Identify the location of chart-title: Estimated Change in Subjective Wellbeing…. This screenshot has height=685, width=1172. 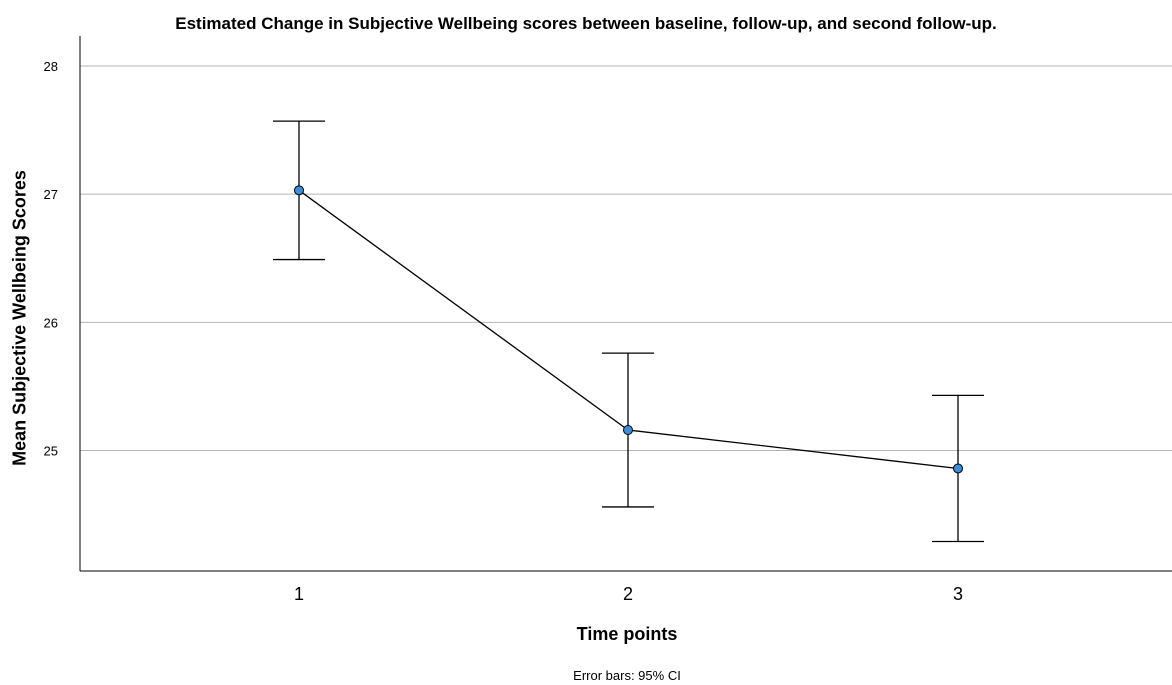
(586, 23).